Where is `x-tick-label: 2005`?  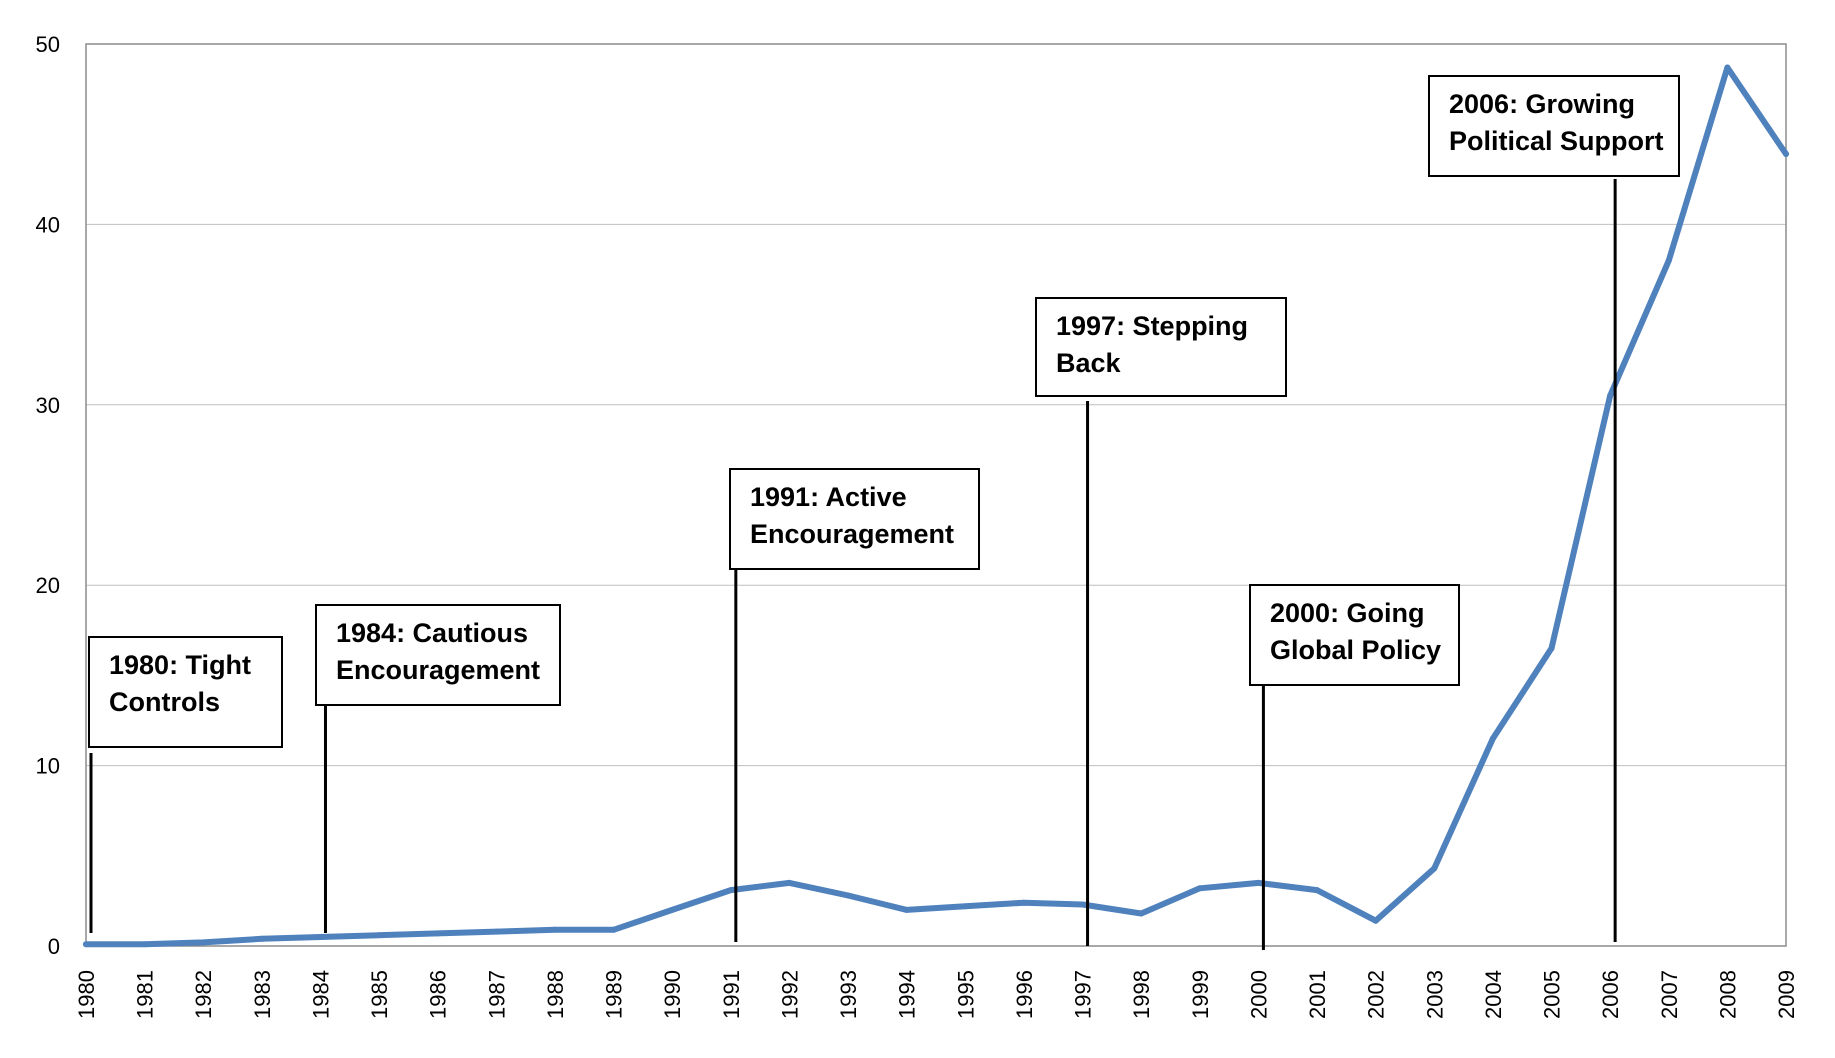 x-tick-label: 2005 is located at coordinates (1552, 994).